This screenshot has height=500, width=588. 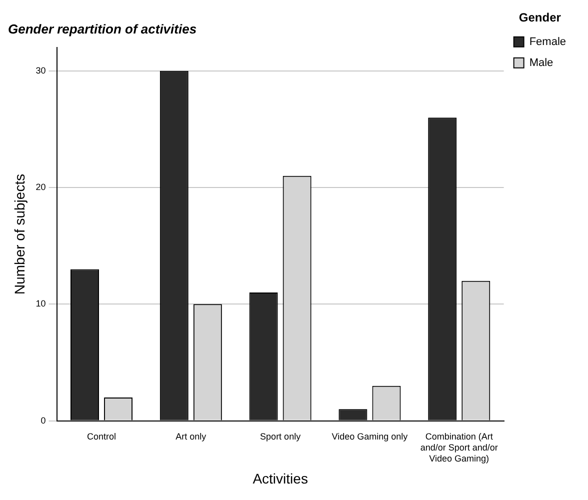 I want to click on y-tick-label: 30, so click(x=41, y=70).